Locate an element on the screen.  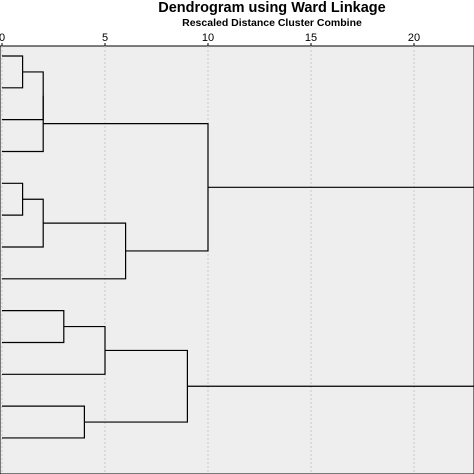
tick-label: 20 is located at coordinates (414, 38).